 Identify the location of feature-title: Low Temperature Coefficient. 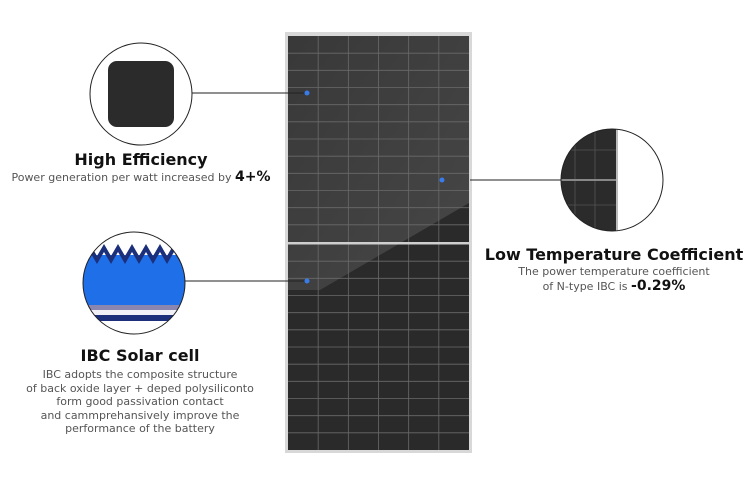
(614, 254).